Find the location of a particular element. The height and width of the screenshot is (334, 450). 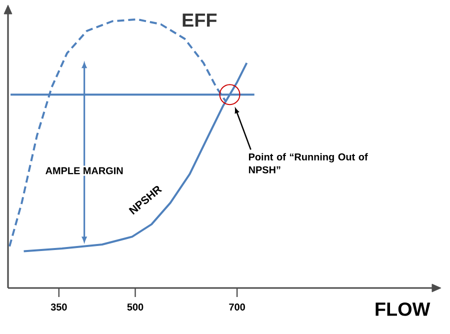

x-tick-label: 700 is located at coordinates (237, 307).